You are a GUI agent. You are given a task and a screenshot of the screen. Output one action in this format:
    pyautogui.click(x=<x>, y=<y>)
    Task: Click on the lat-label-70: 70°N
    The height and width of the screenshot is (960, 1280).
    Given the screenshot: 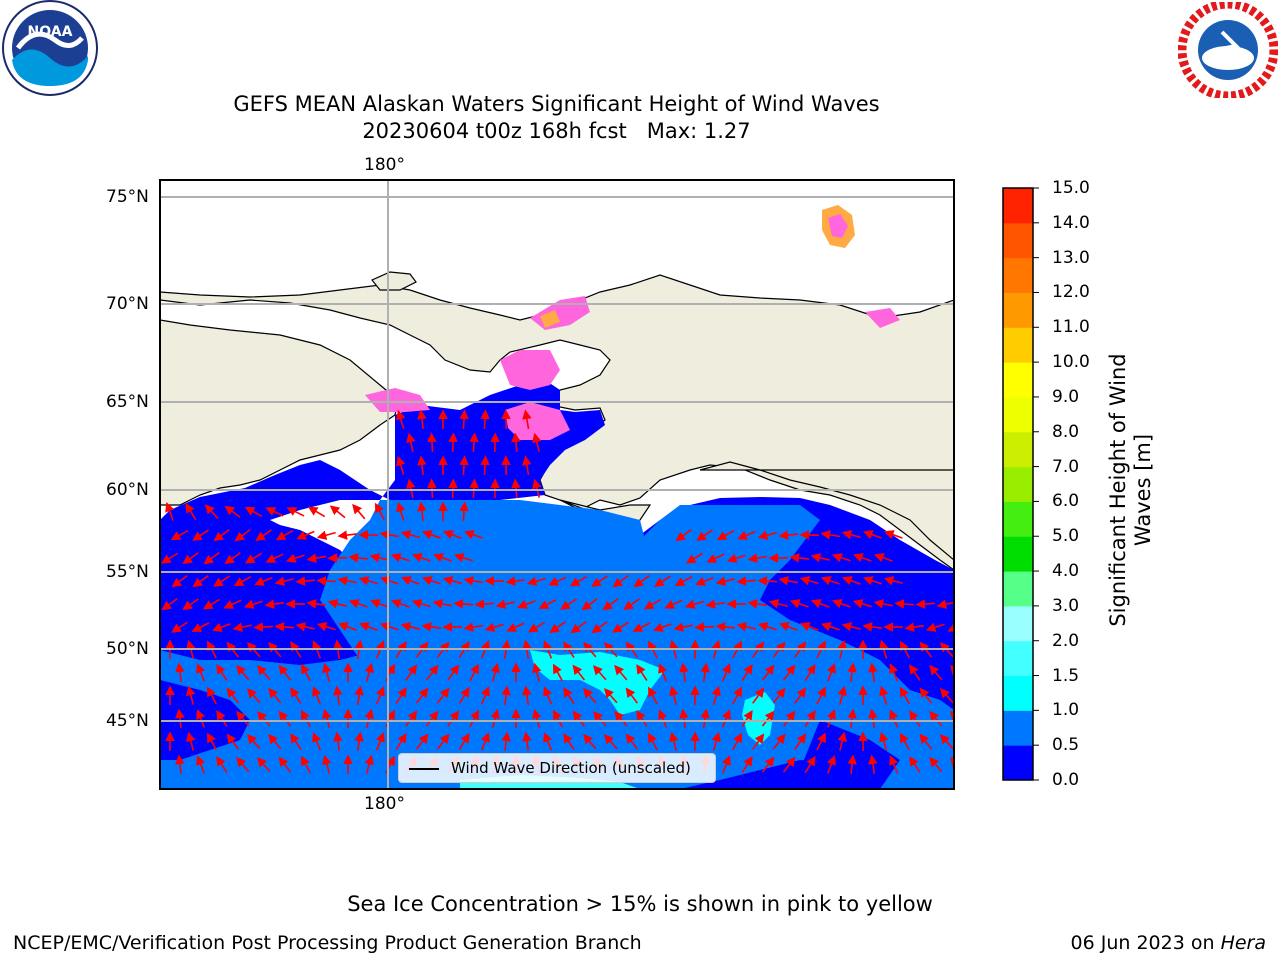 What is the action you would take?
    pyautogui.click(x=127, y=304)
    